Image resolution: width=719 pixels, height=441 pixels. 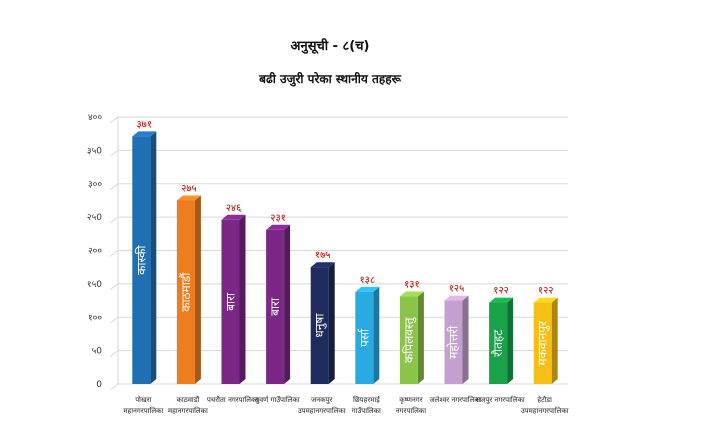 I want to click on data-label: २४६, so click(x=234, y=208).